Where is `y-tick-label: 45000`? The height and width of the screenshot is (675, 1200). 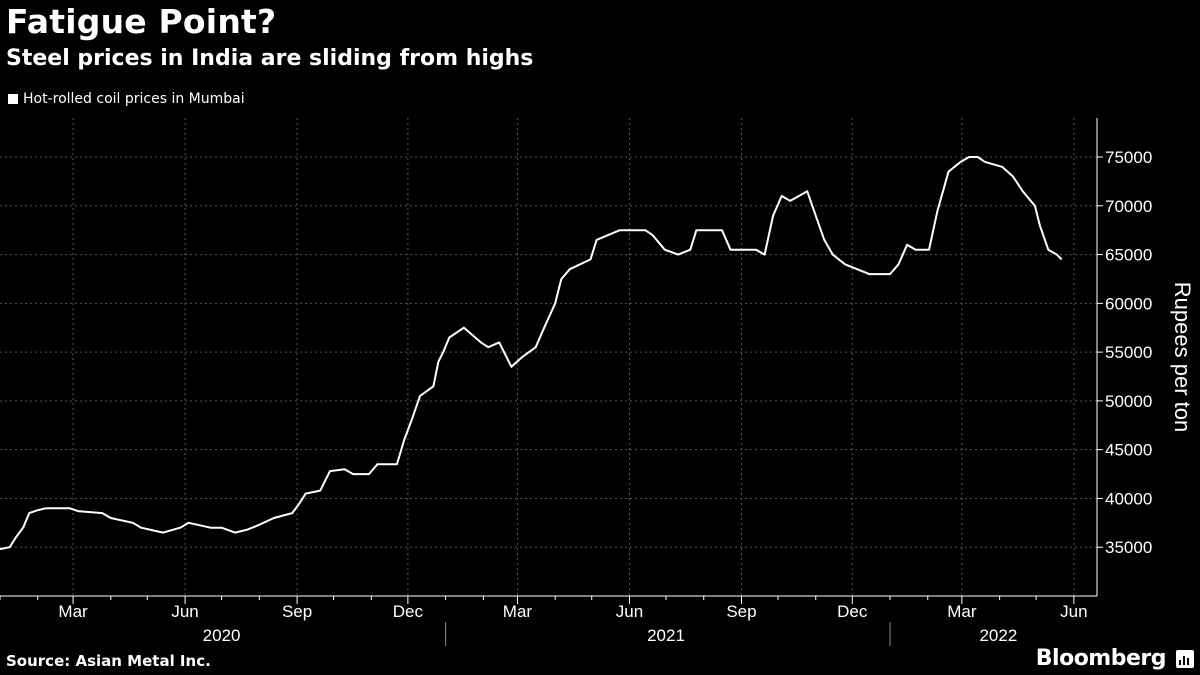 y-tick-label: 45000 is located at coordinates (1128, 450).